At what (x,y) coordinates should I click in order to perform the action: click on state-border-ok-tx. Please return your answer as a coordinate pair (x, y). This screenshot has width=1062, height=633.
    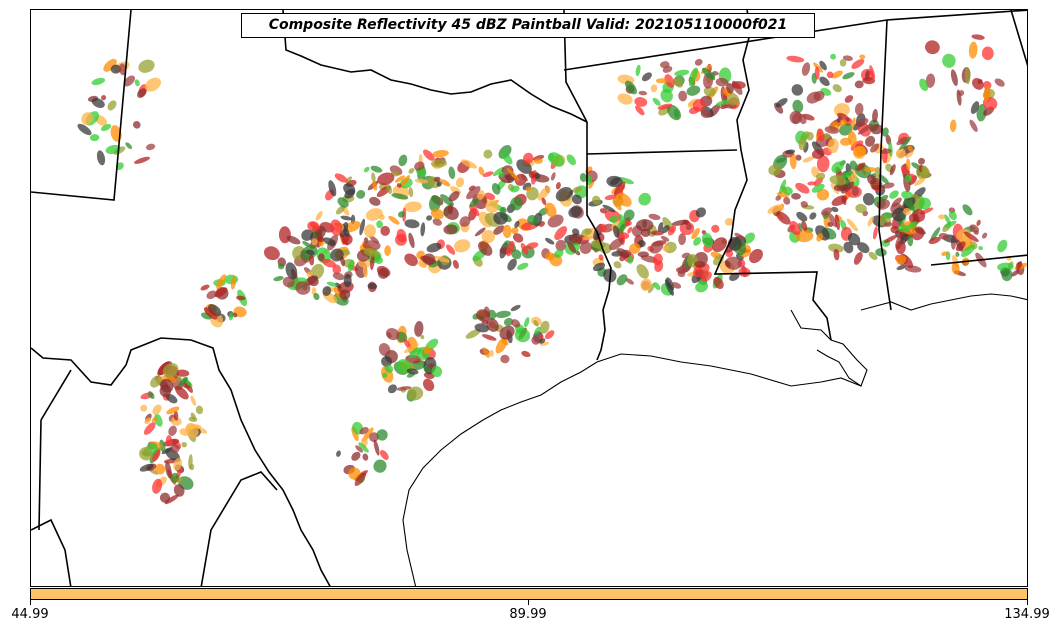
    Looking at the image, I should click on (435, 66).